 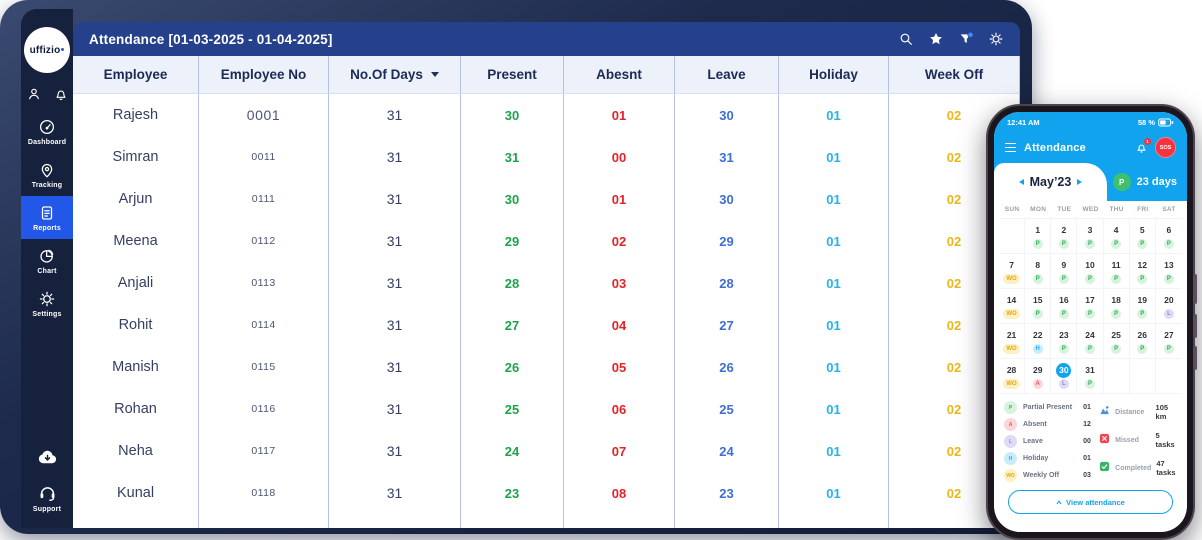 I want to click on prev-month-button, so click(x=1021, y=182).